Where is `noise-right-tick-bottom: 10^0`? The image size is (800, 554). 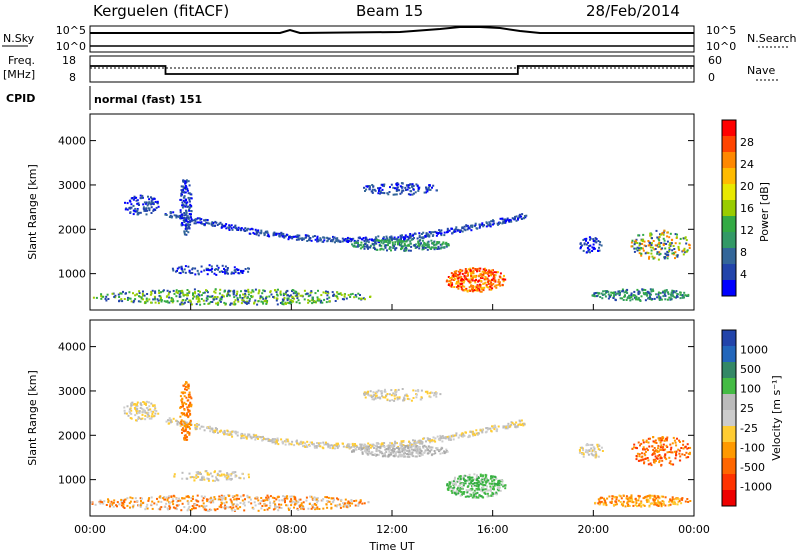 noise-right-tick-bottom: 10^0 is located at coordinates (721, 46).